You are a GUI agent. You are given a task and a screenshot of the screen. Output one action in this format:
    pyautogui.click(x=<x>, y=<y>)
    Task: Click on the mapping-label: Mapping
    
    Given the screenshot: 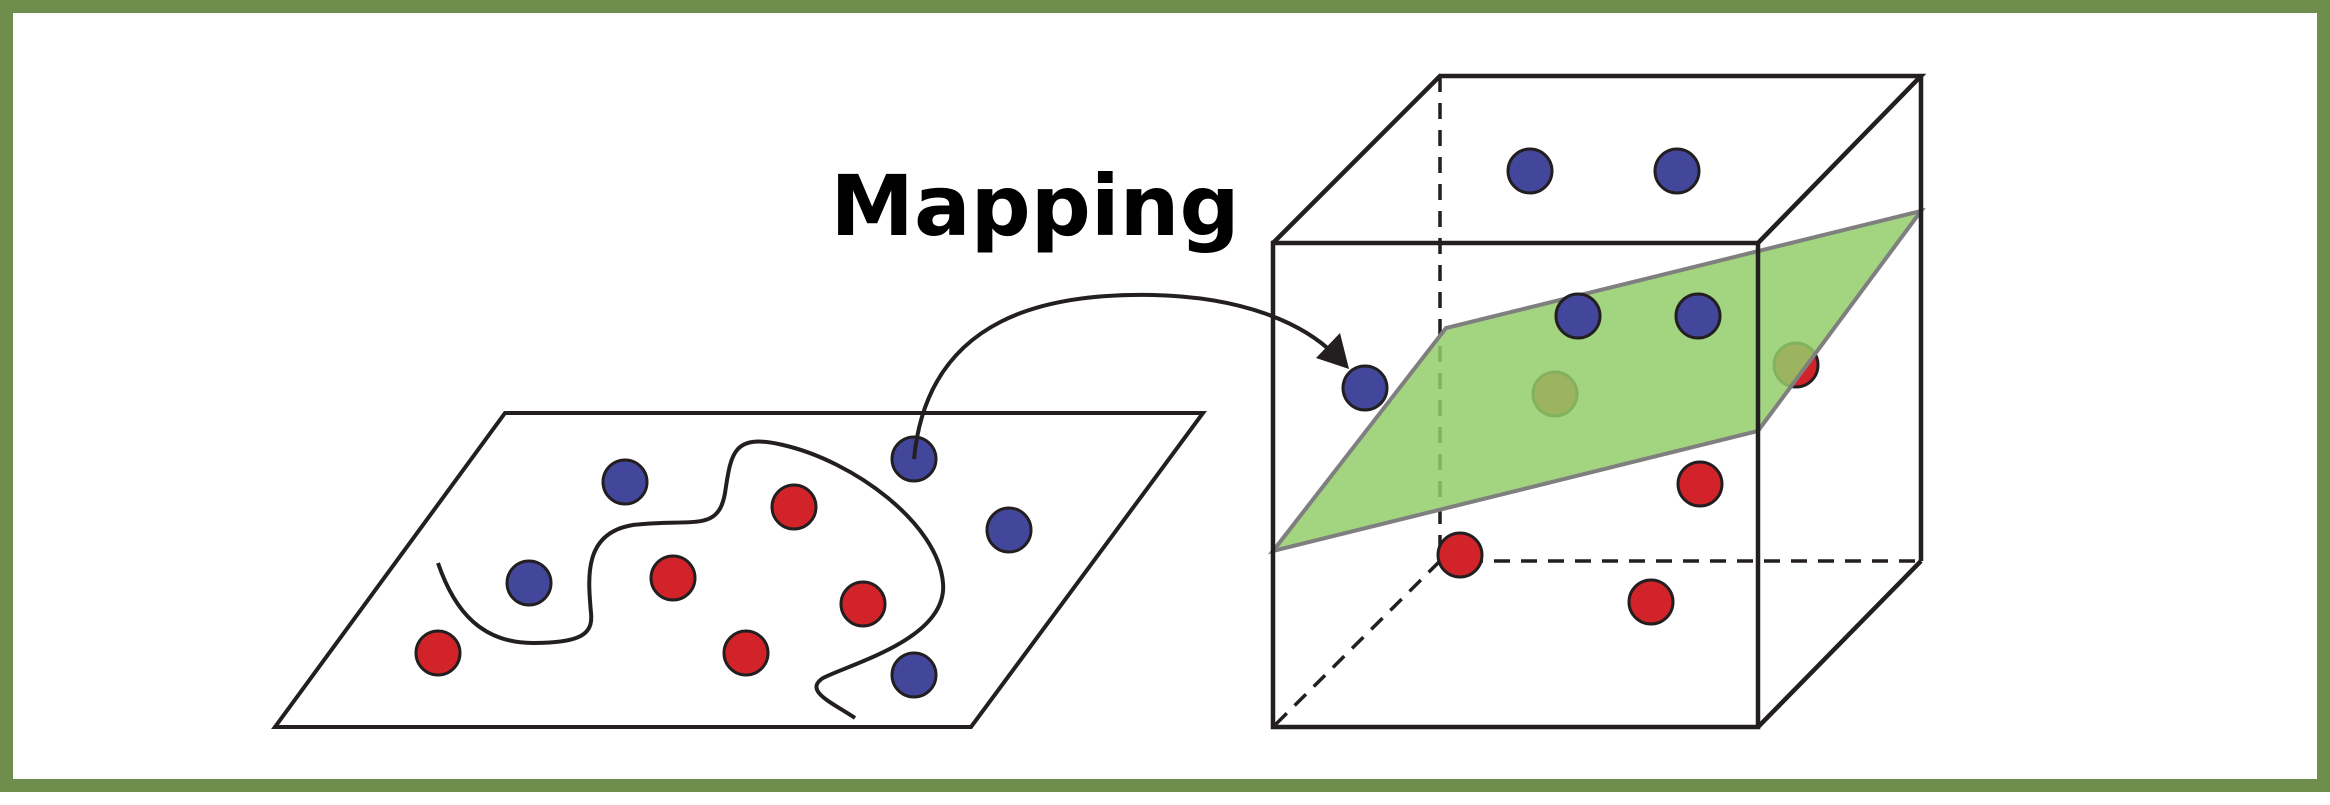 What is the action you would take?
    pyautogui.click(x=1034, y=206)
    